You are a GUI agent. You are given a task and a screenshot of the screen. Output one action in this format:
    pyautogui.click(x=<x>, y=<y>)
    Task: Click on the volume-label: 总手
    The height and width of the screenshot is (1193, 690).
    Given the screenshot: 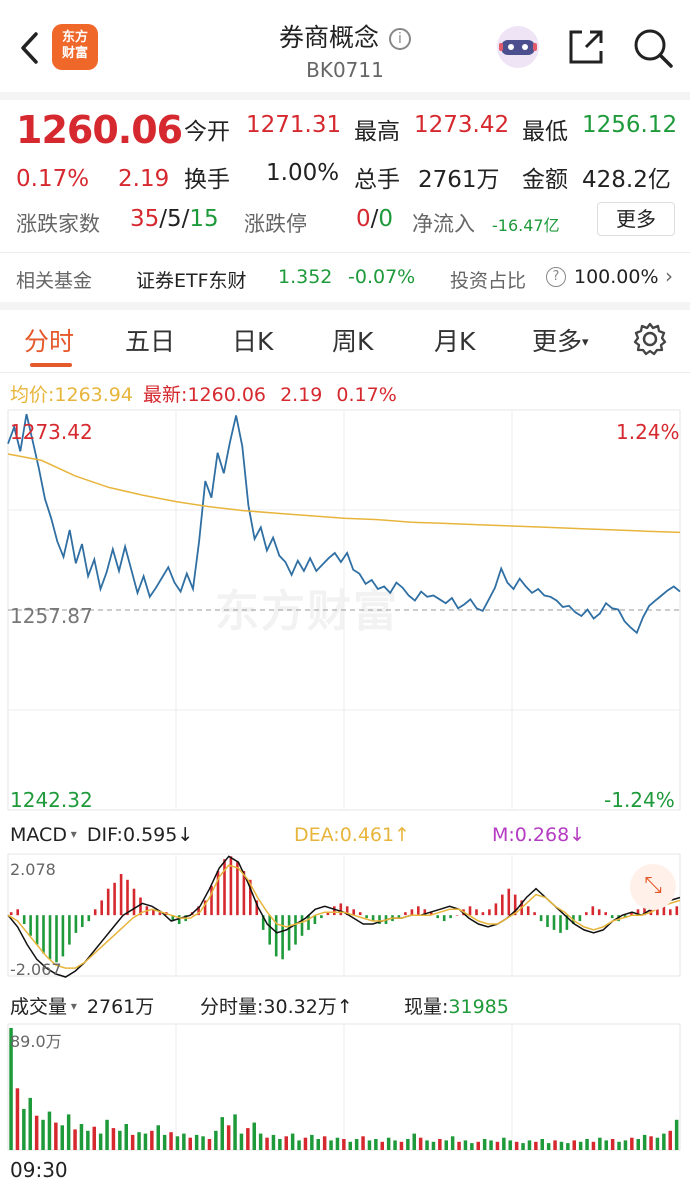 What is the action you would take?
    pyautogui.click(x=377, y=180)
    